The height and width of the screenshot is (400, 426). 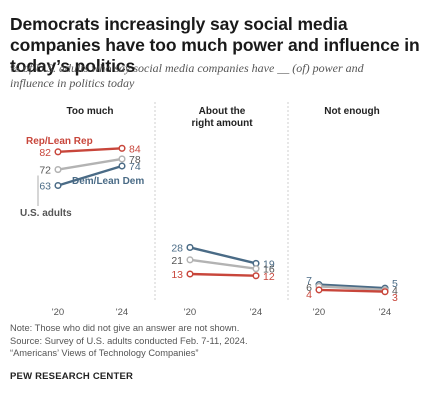 What do you see at coordinates (222, 123) in the screenshot?
I see `panel-title: right amount` at bounding box center [222, 123].